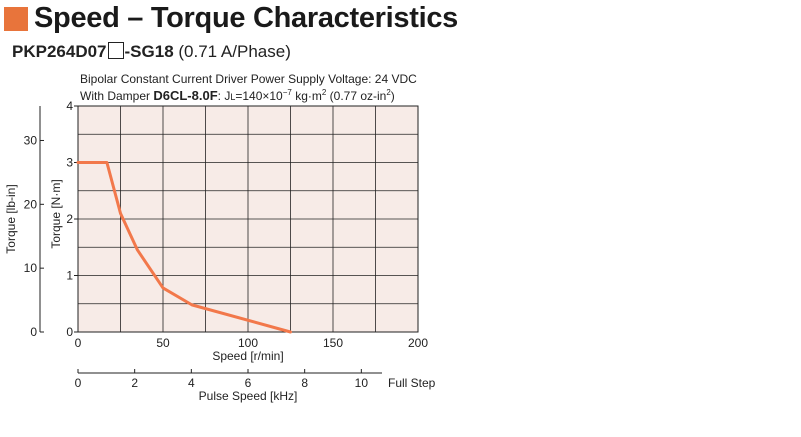 The image size is (801, 437). I want to click on title-block: Speed – Torque Characteristics, so click(231, 18).